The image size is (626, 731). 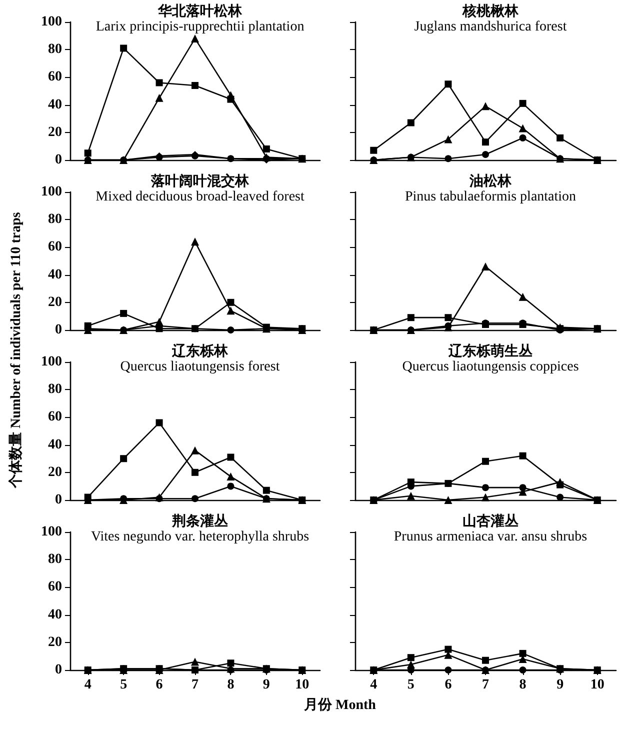 What do you see at coordinates (200, 367) in the screenshot?
I see `chart-subtitle: Quercus liaotungensis forest` at bounding box center [200, 367].